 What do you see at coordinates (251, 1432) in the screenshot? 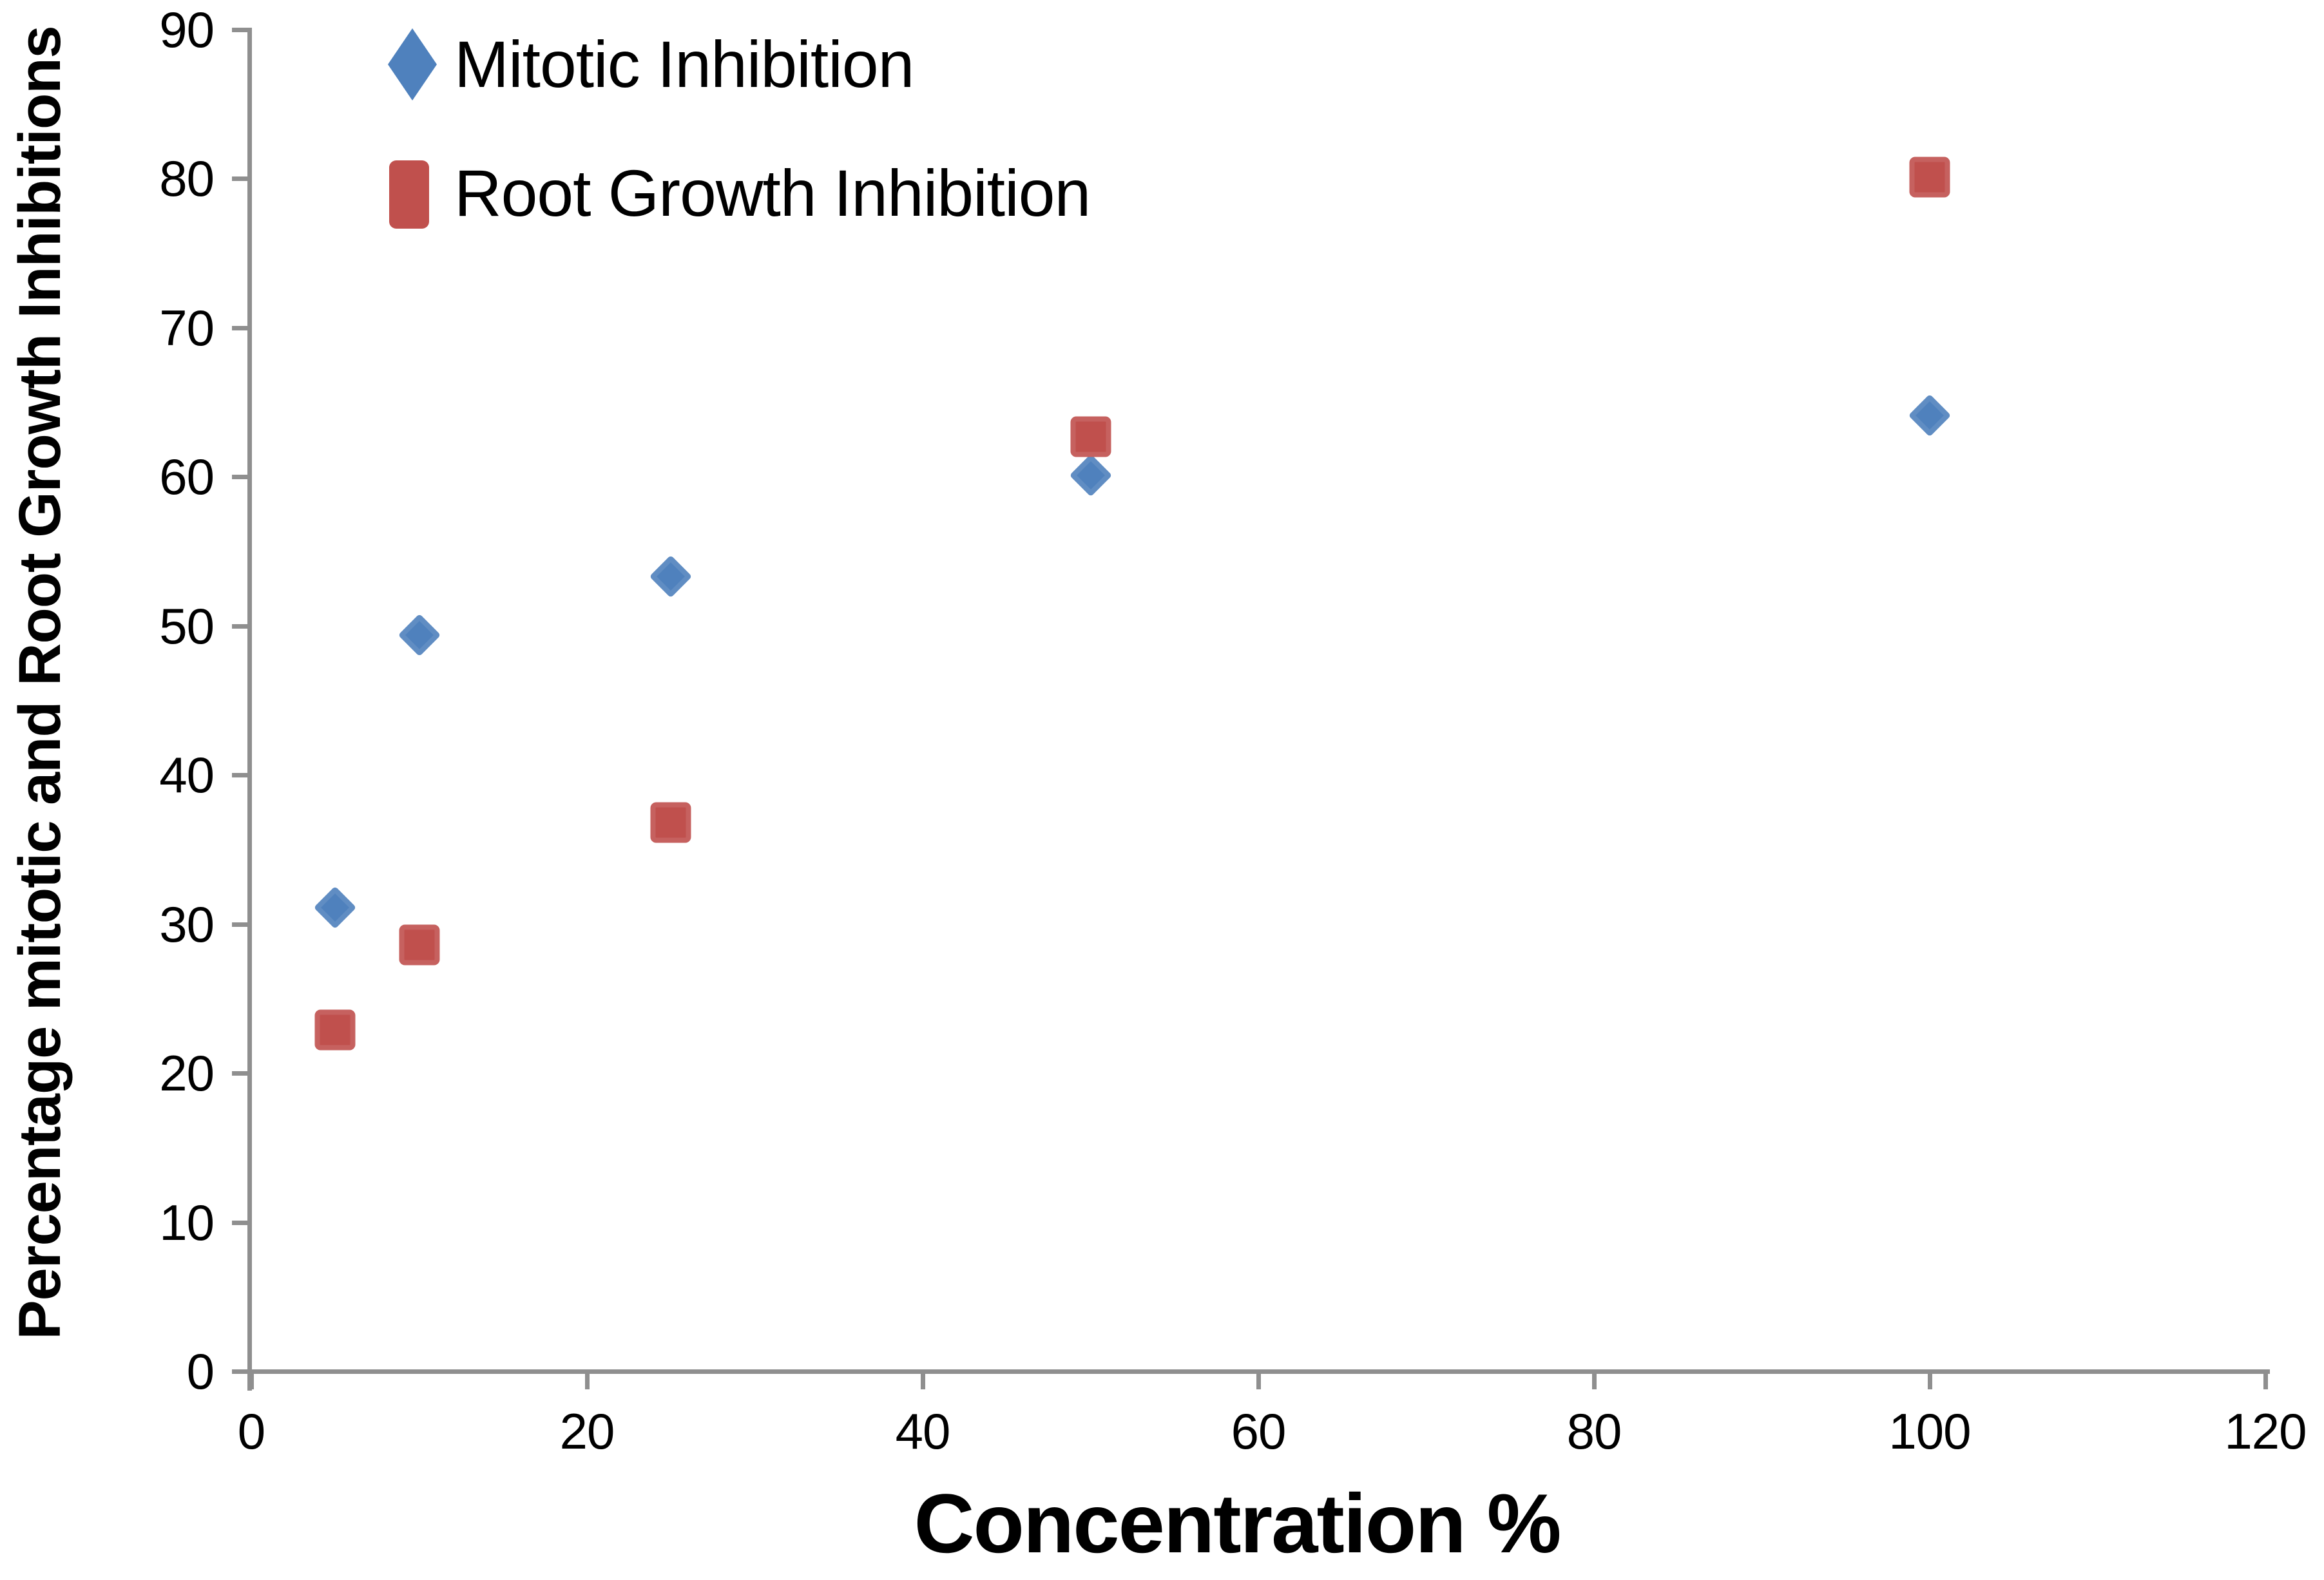
I see `x-tick-label: 0` at bounding box center [251, 1432].